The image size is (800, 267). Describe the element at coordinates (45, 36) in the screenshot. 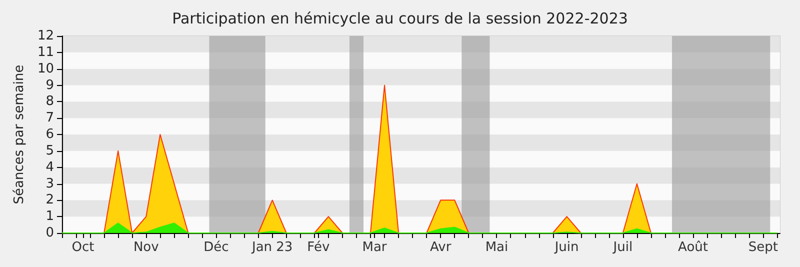

I see `y-tick-label: 12` at that location.